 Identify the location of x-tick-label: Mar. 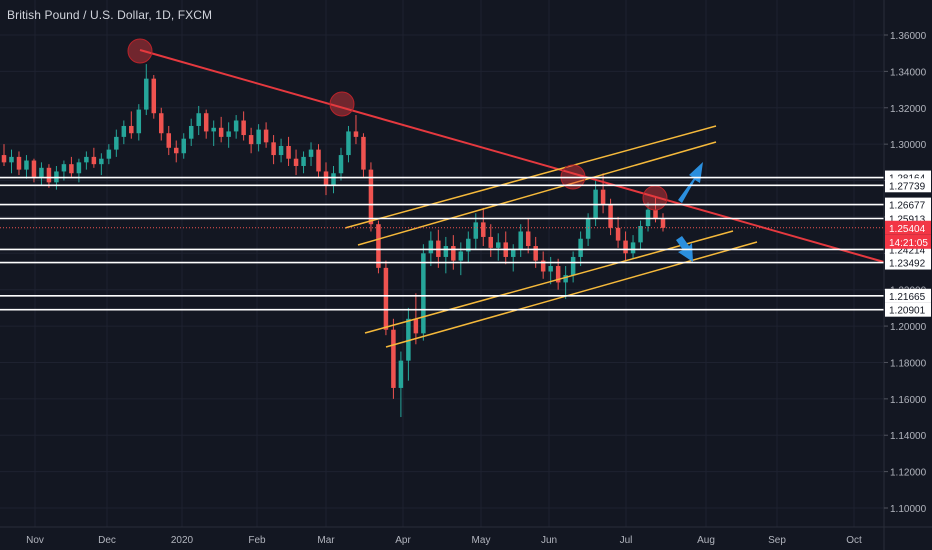
(326, 540).